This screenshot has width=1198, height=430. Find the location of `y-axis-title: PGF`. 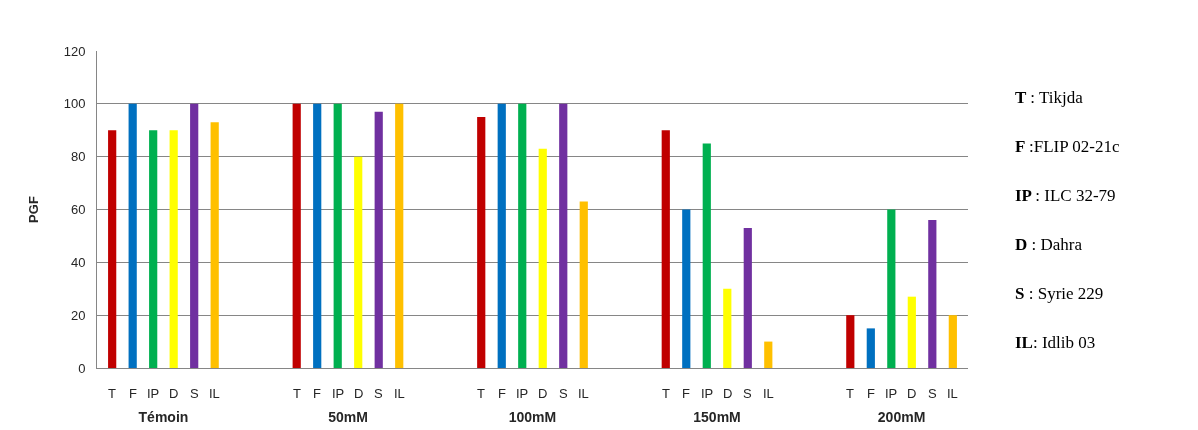

y-axis-title: PGF is located at coordinates (33, 209).